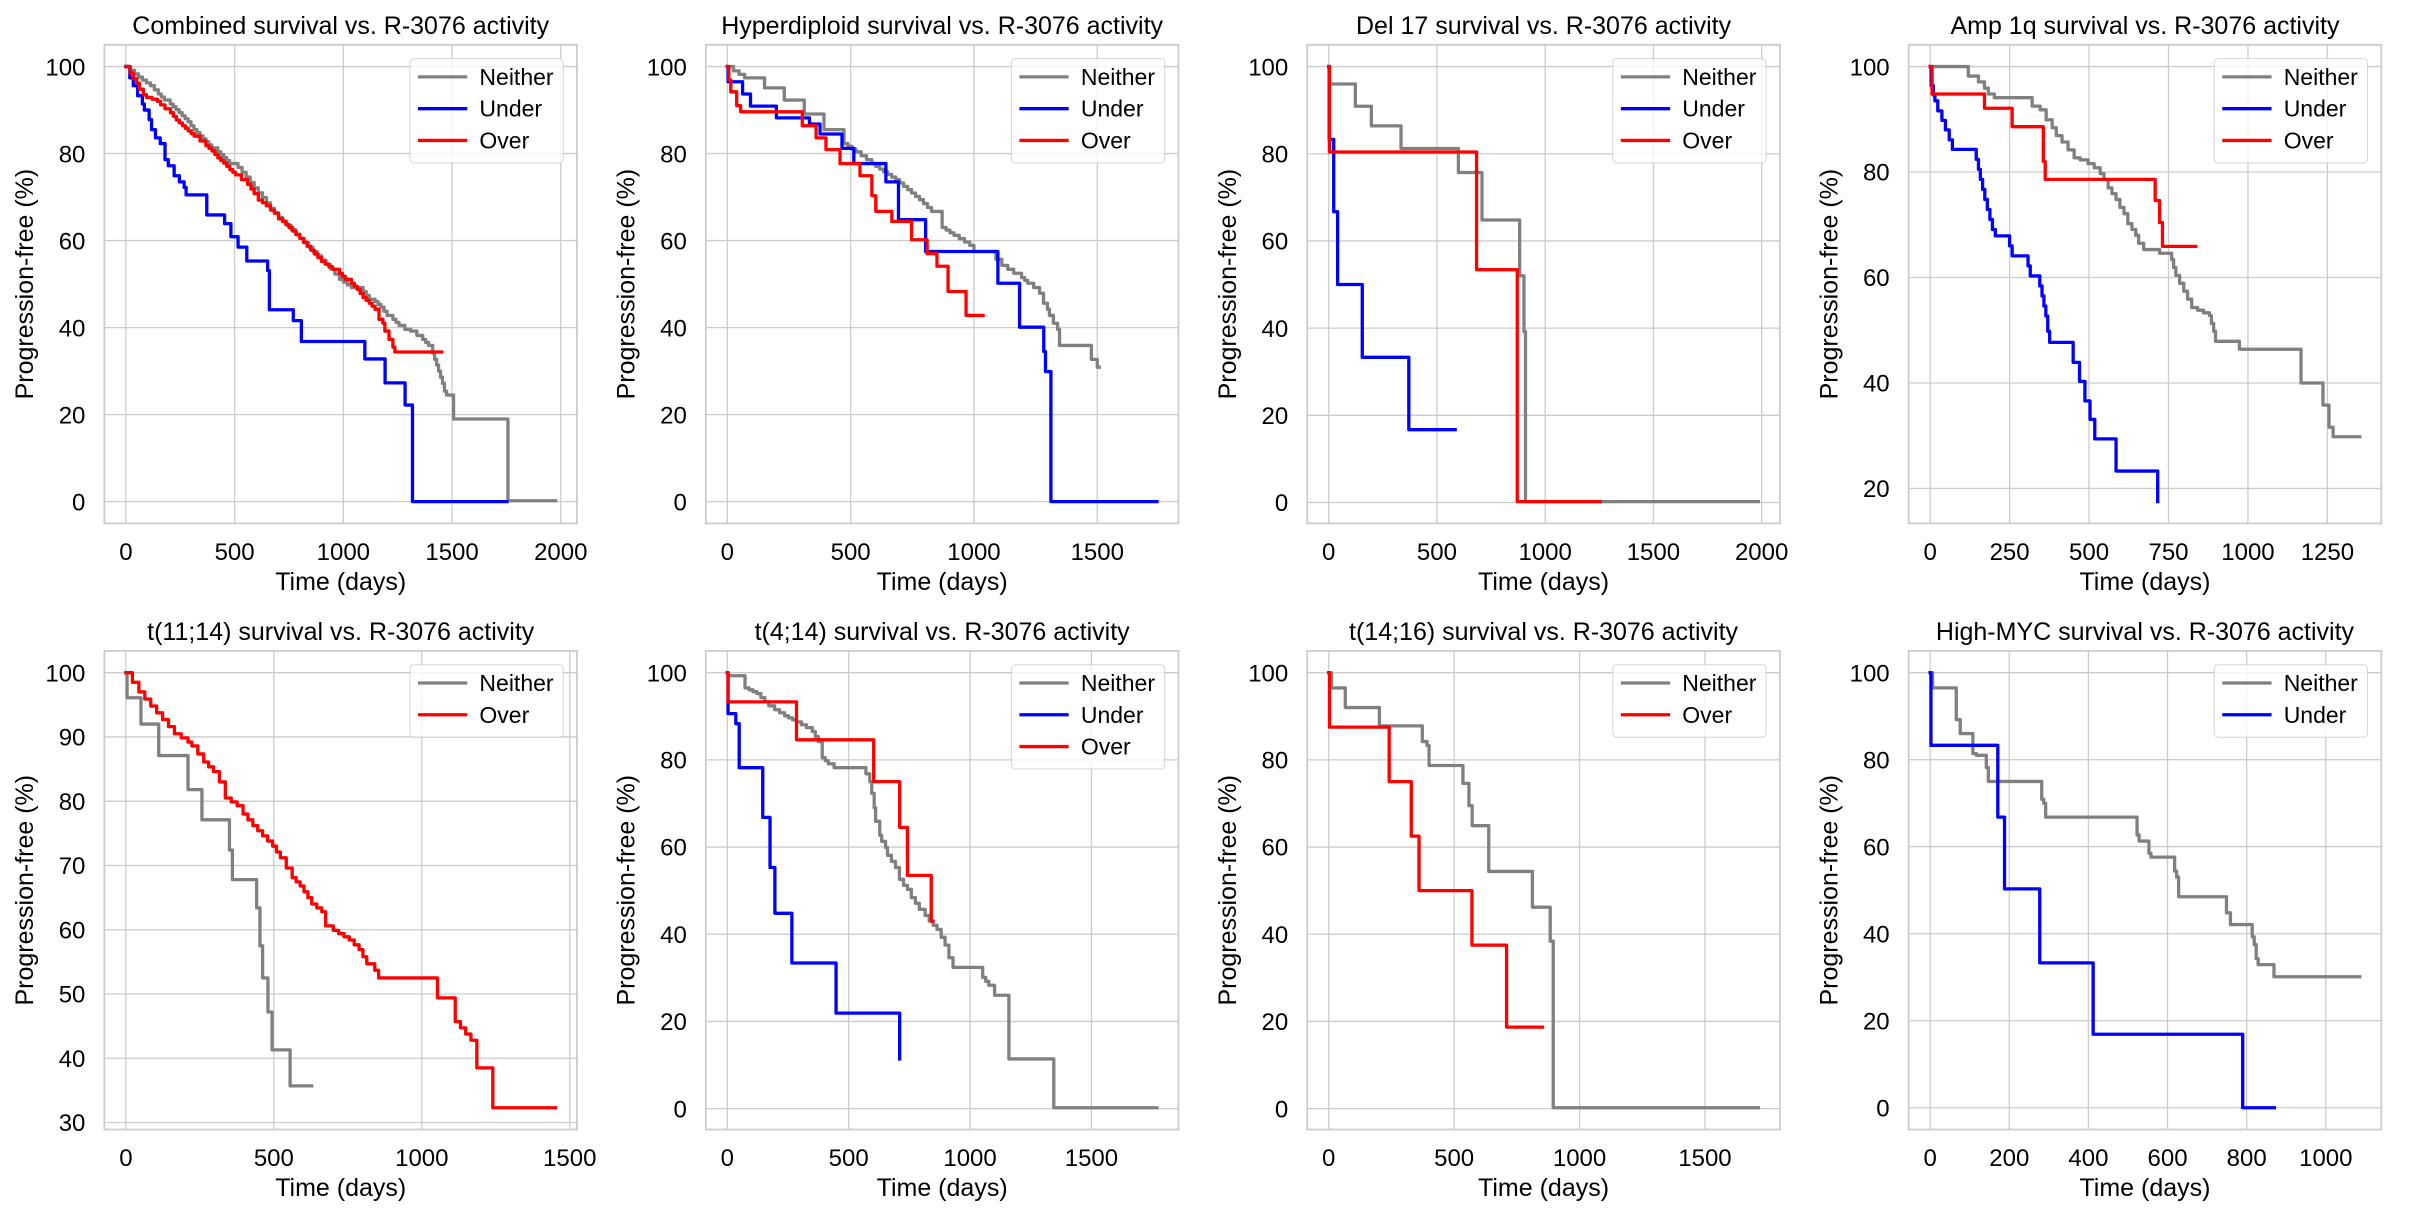  What do you see at coordinates (2145, 632) in the screenshot?
I see `svg-text:High-MYC survival vs. R-3076 a: High-MYC survival vs. R-3076 activity` at bounding box center [2145, 632].